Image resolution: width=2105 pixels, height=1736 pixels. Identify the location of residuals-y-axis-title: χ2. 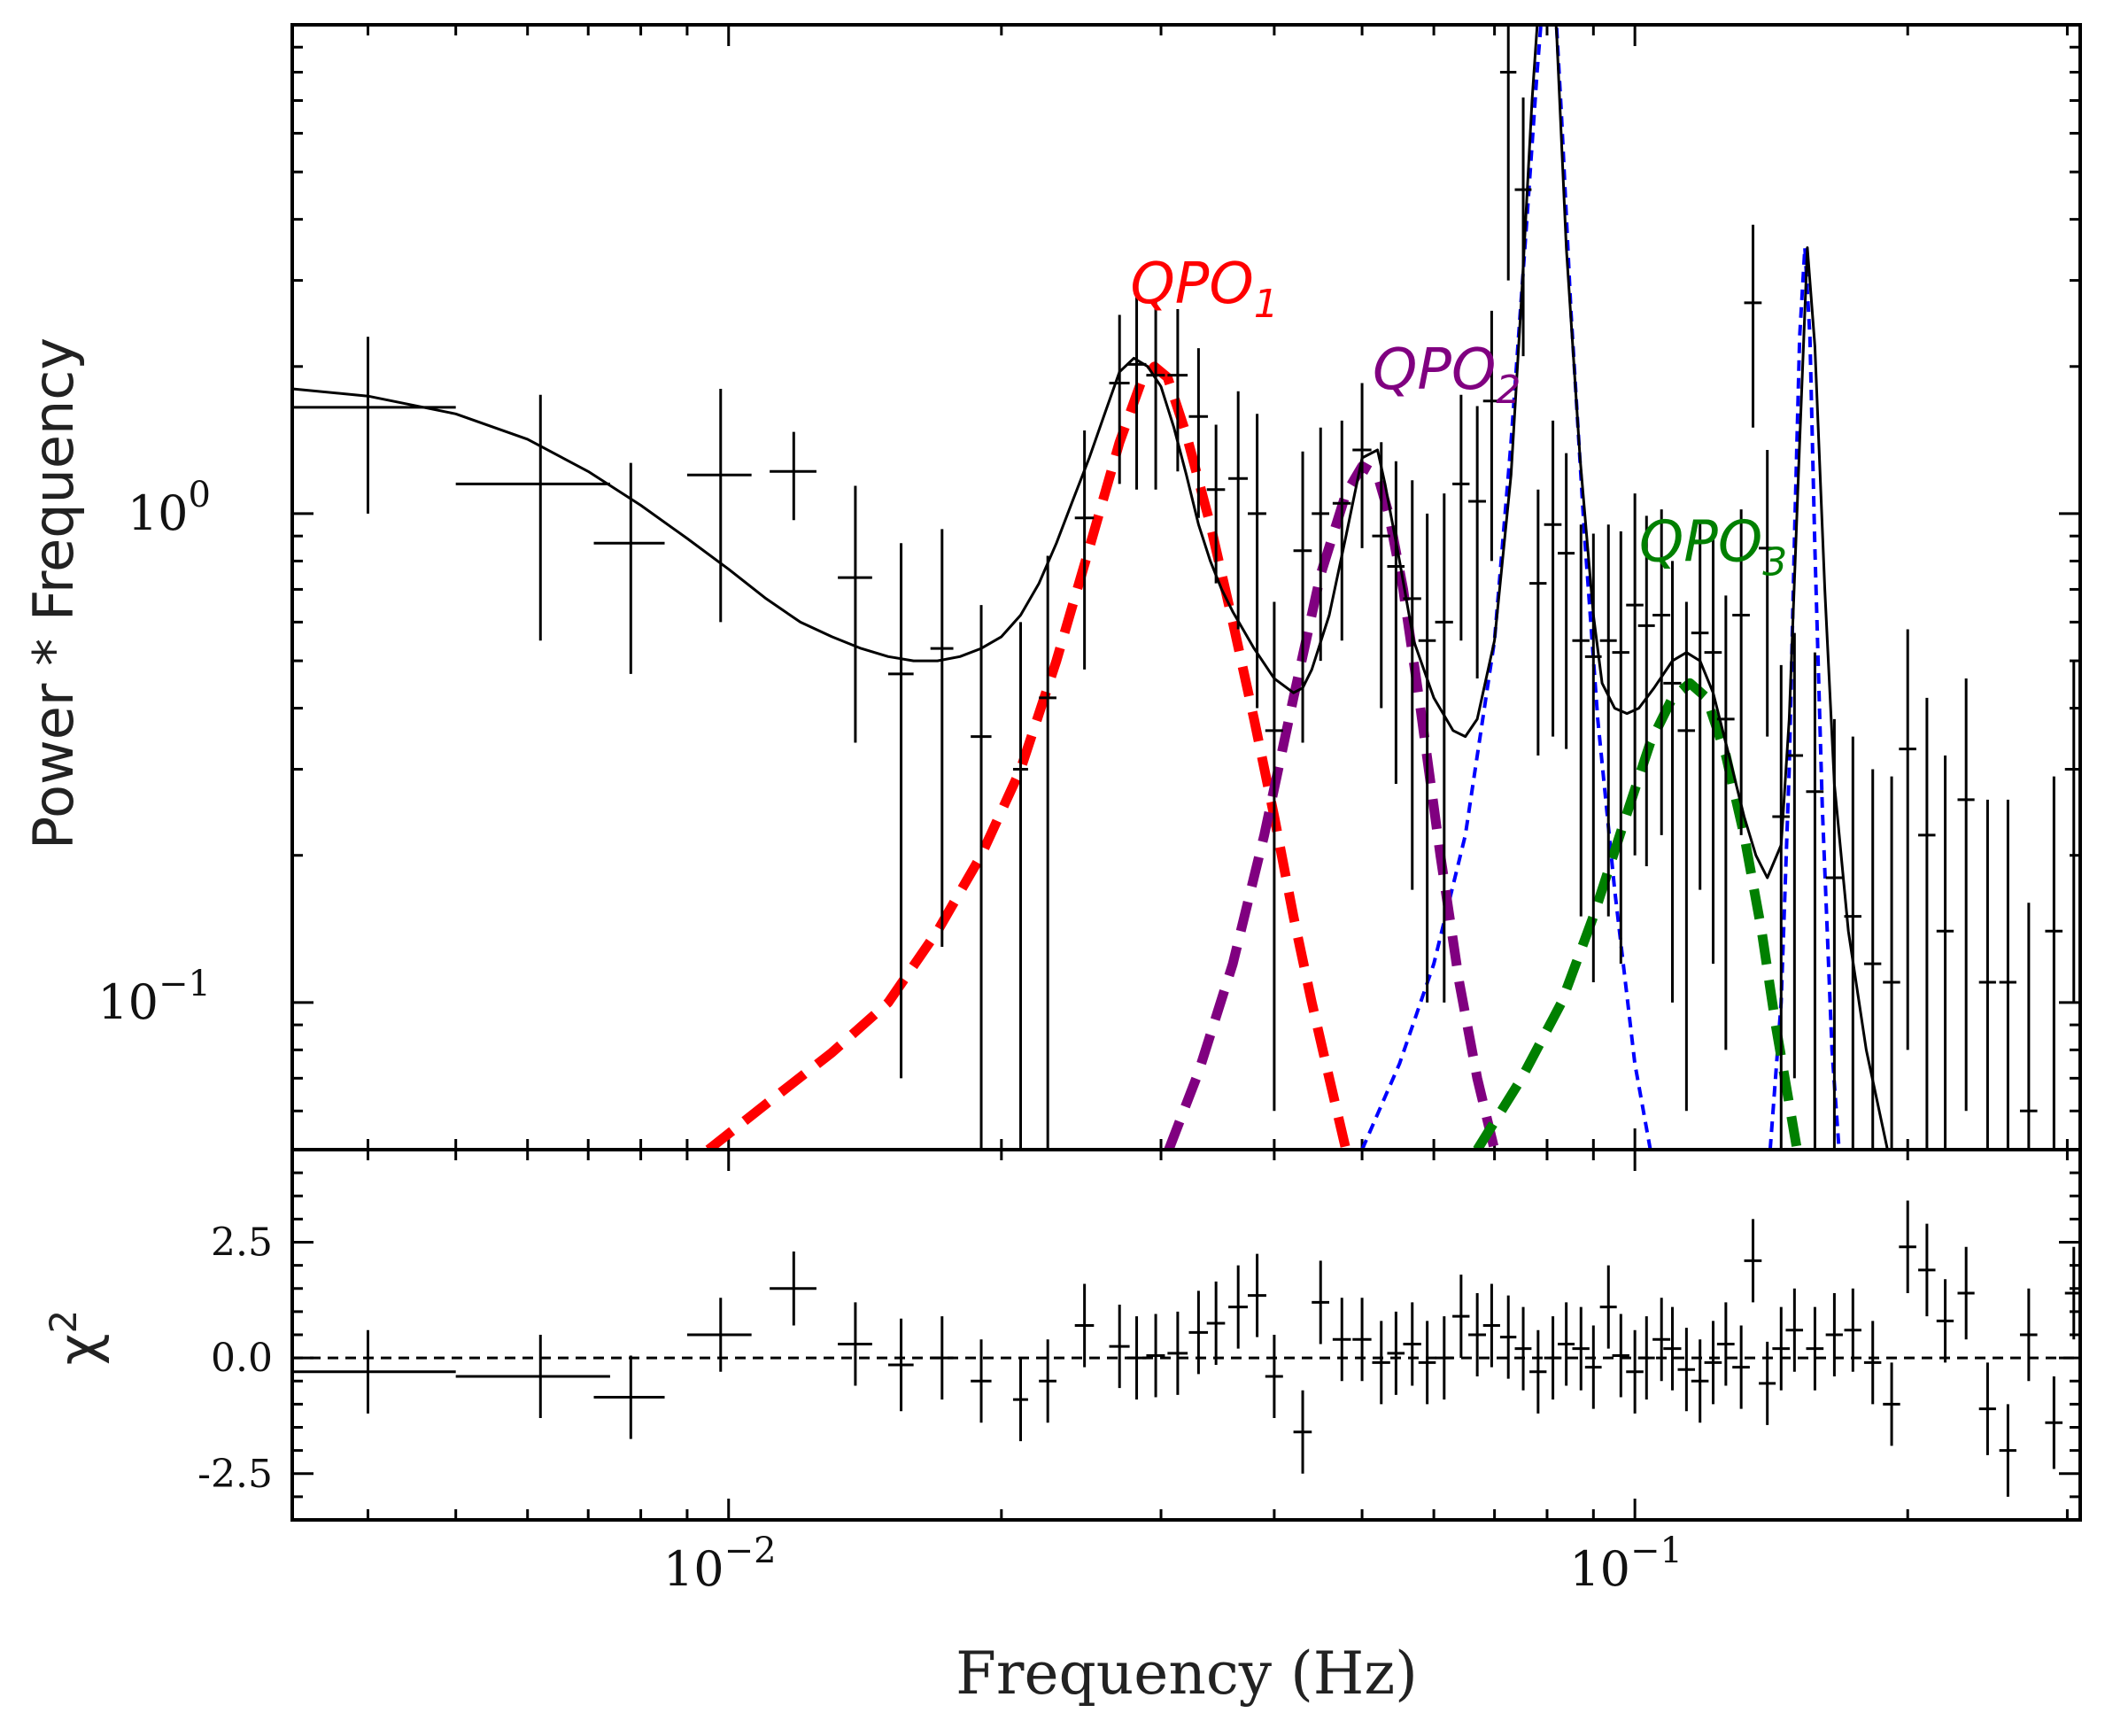
(76, 1338).